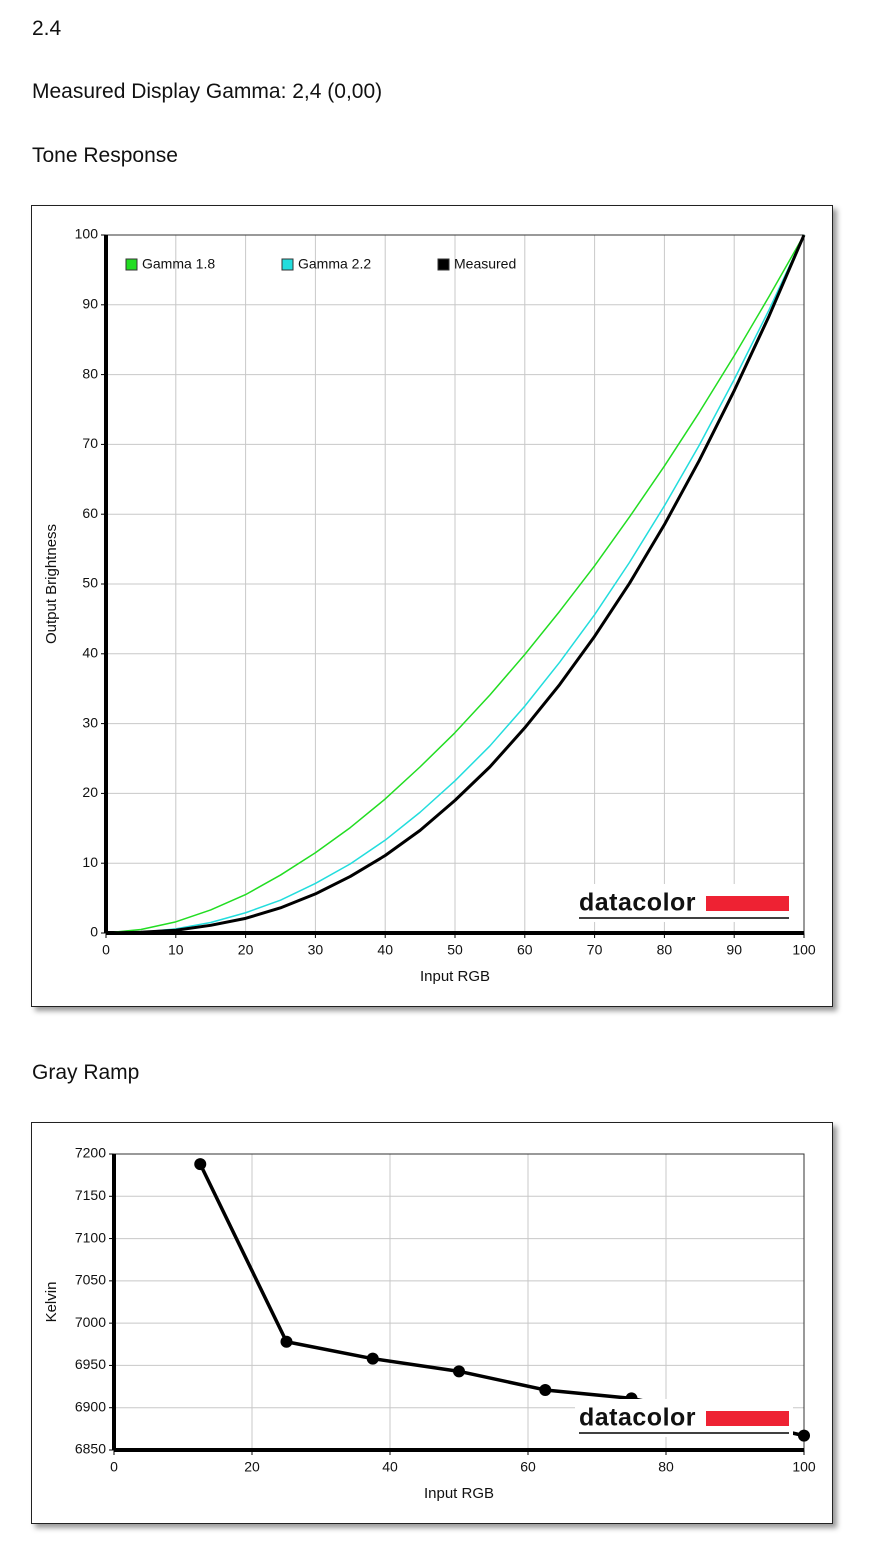  I want to click on y-tick-label: 80, so click(90, 373).